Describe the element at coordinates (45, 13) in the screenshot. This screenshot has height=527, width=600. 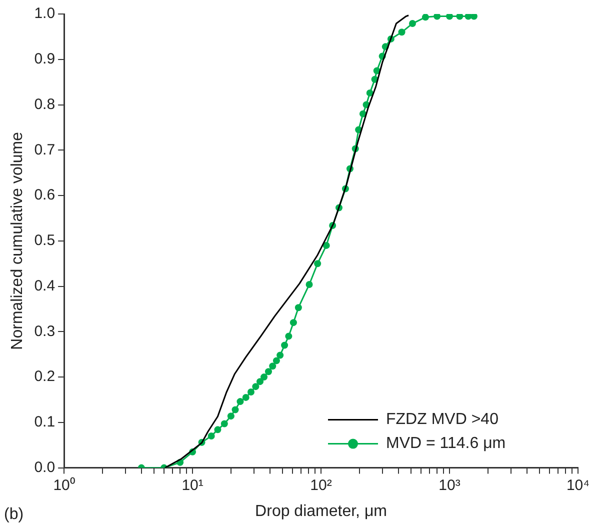
I see `y-tick-label: 1.0` at that location.